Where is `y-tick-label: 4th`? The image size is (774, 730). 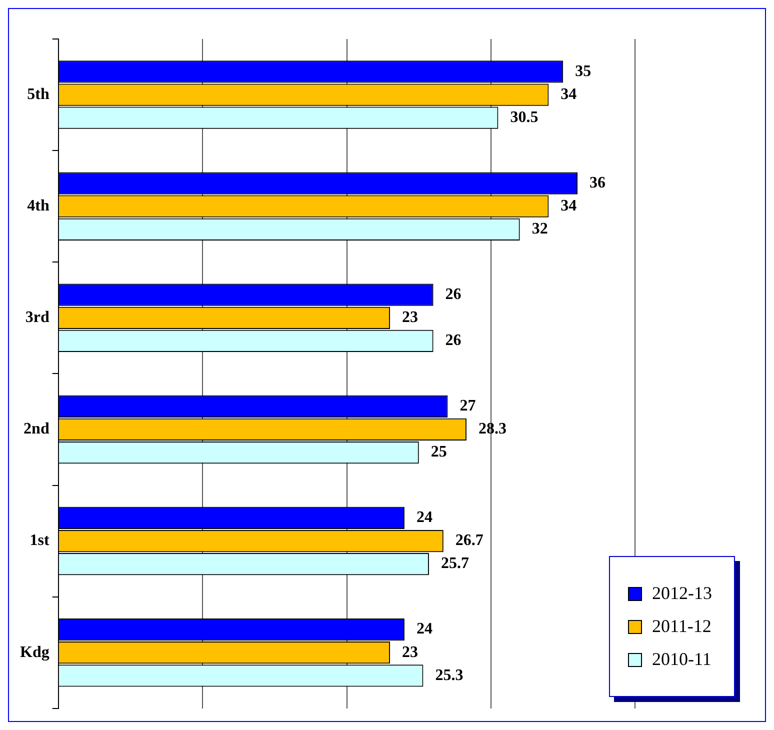
y-tick-label: 4th is located at coordinates (38, 205).